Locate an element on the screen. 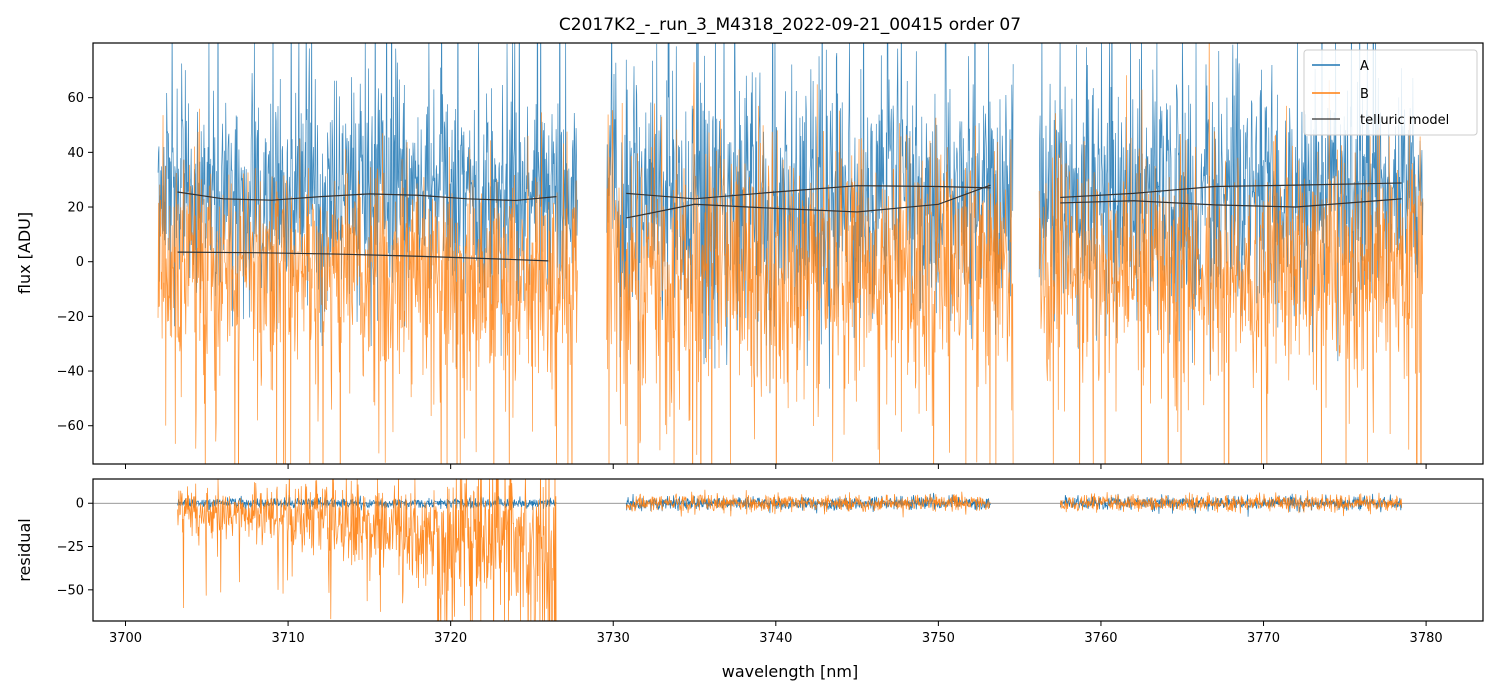 Image resolution: width=1502 pixels, height=696 pixels. x-tick-label: 3710 is located at coordinates (288, 638).